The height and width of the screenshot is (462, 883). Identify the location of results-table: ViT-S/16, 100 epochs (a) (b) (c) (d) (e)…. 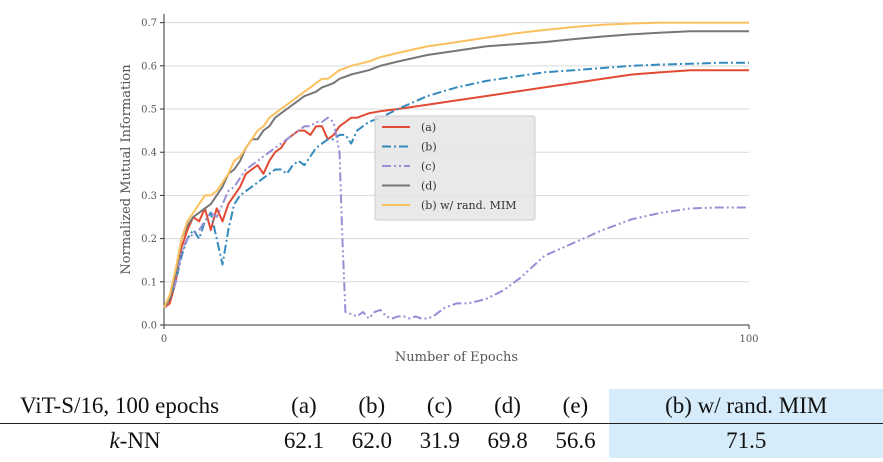
(441, 423).